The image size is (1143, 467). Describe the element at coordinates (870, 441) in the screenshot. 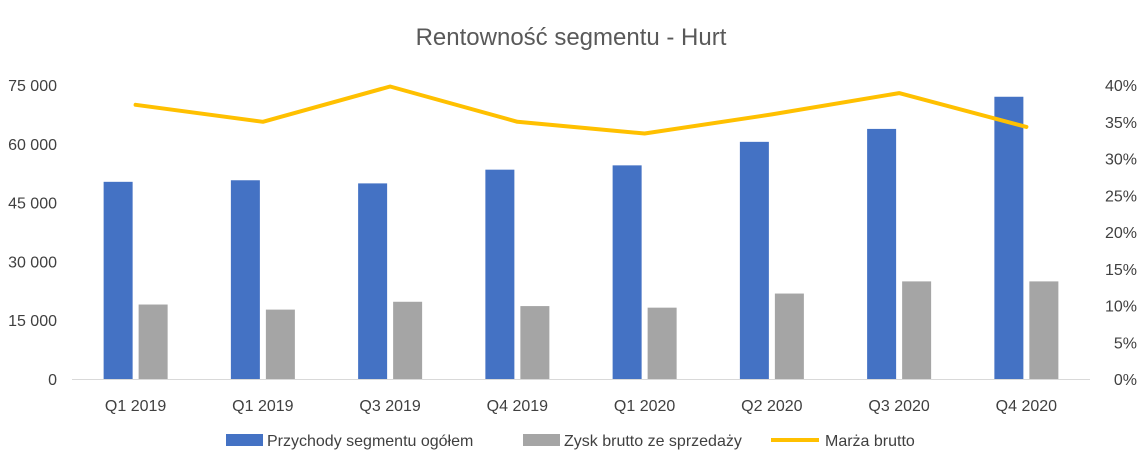

I see `legend-label: Marża brutto` at that location.